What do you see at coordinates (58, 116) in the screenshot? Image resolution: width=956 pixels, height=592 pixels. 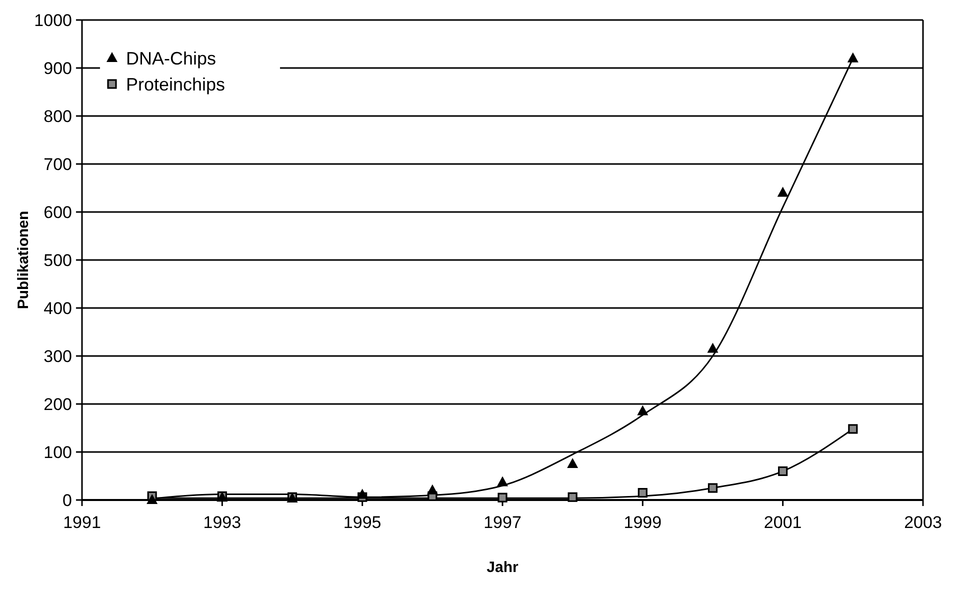 I see `y-tick-label: 800` at bounding box center [58, 116].